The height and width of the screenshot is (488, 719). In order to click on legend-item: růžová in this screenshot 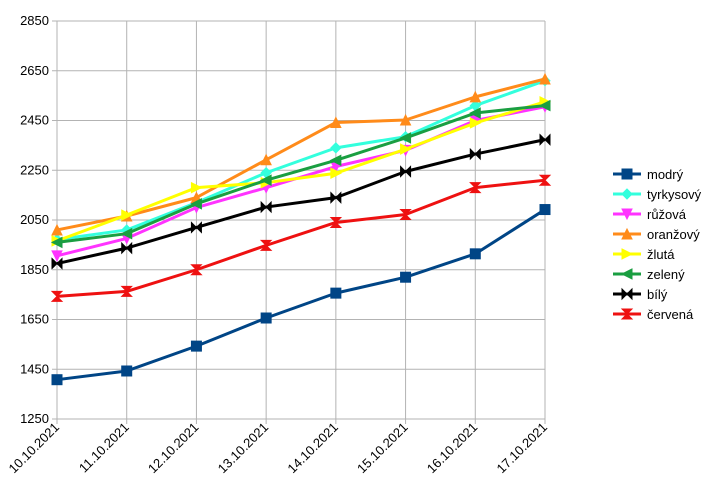, I will do `click(650, 214)`.